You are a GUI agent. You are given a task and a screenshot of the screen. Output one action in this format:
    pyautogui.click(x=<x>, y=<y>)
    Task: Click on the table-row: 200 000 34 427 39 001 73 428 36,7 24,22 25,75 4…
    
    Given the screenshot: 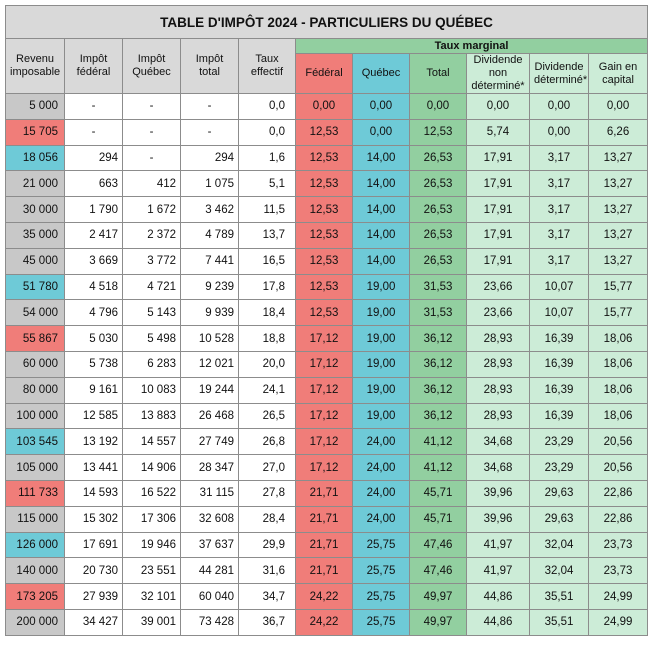 What is the action you would take?
    pyautogui.click(x=327, y=622)
    